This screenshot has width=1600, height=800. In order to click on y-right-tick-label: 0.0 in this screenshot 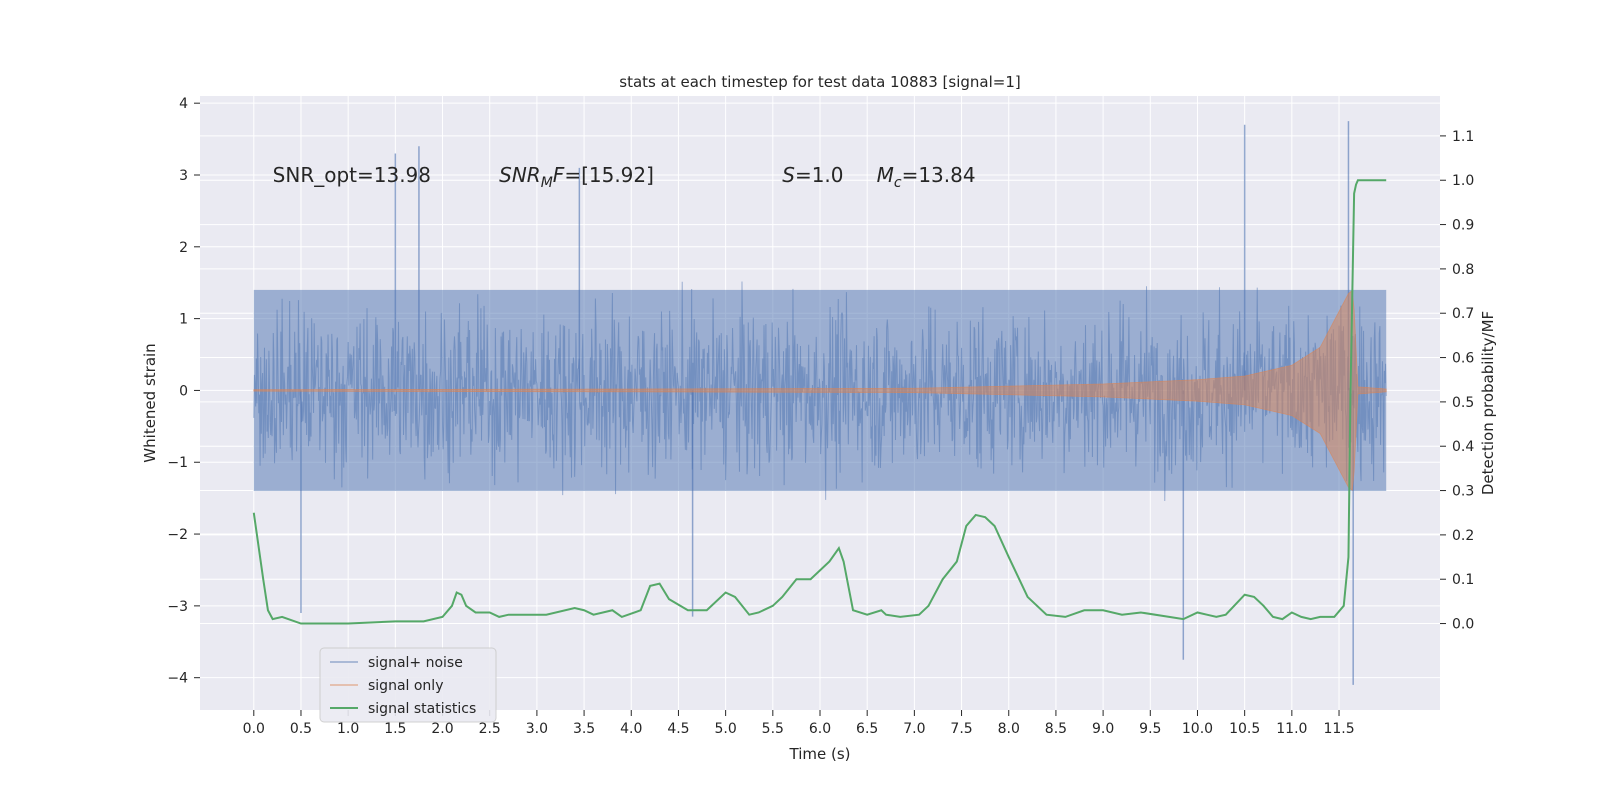, I will do `click(1463, 625)`.